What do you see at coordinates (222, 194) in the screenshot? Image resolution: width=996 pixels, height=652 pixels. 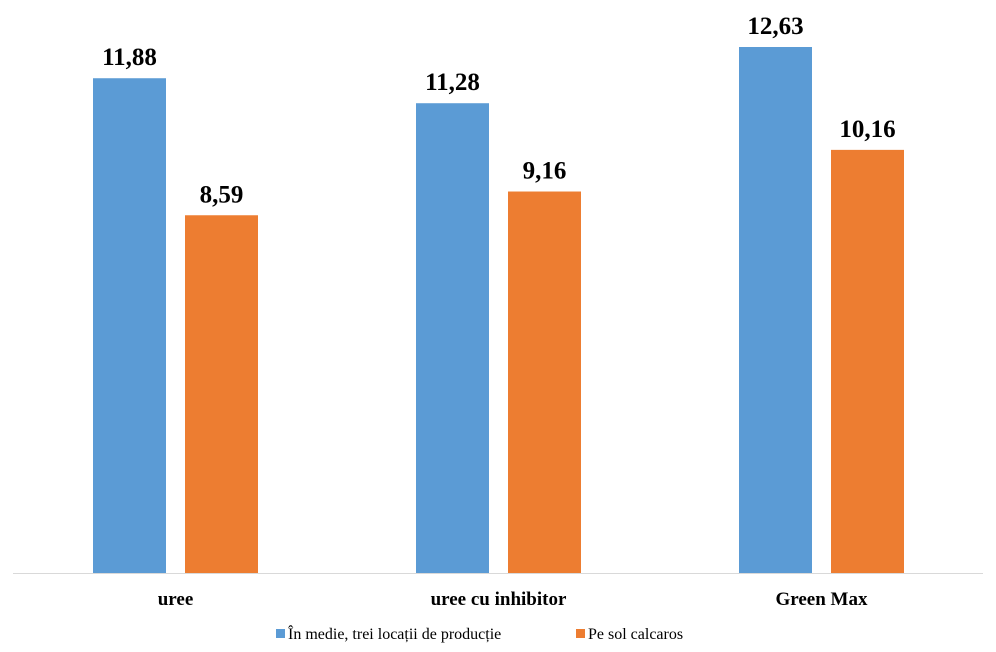 I see `data-label: 8,59` at bounding box center [222, 194].